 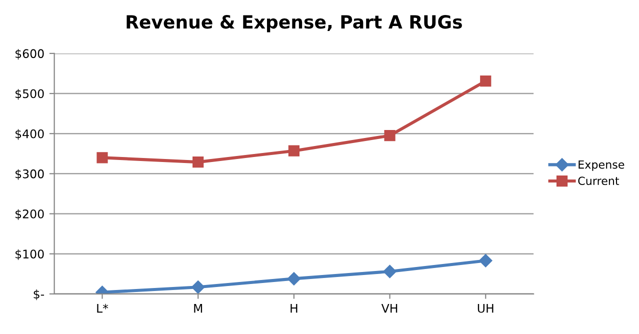 What do you see at coordinates (389, 308) in the screenshot?
I see `x-tick-label: VH` at bounding box center [389, 308].